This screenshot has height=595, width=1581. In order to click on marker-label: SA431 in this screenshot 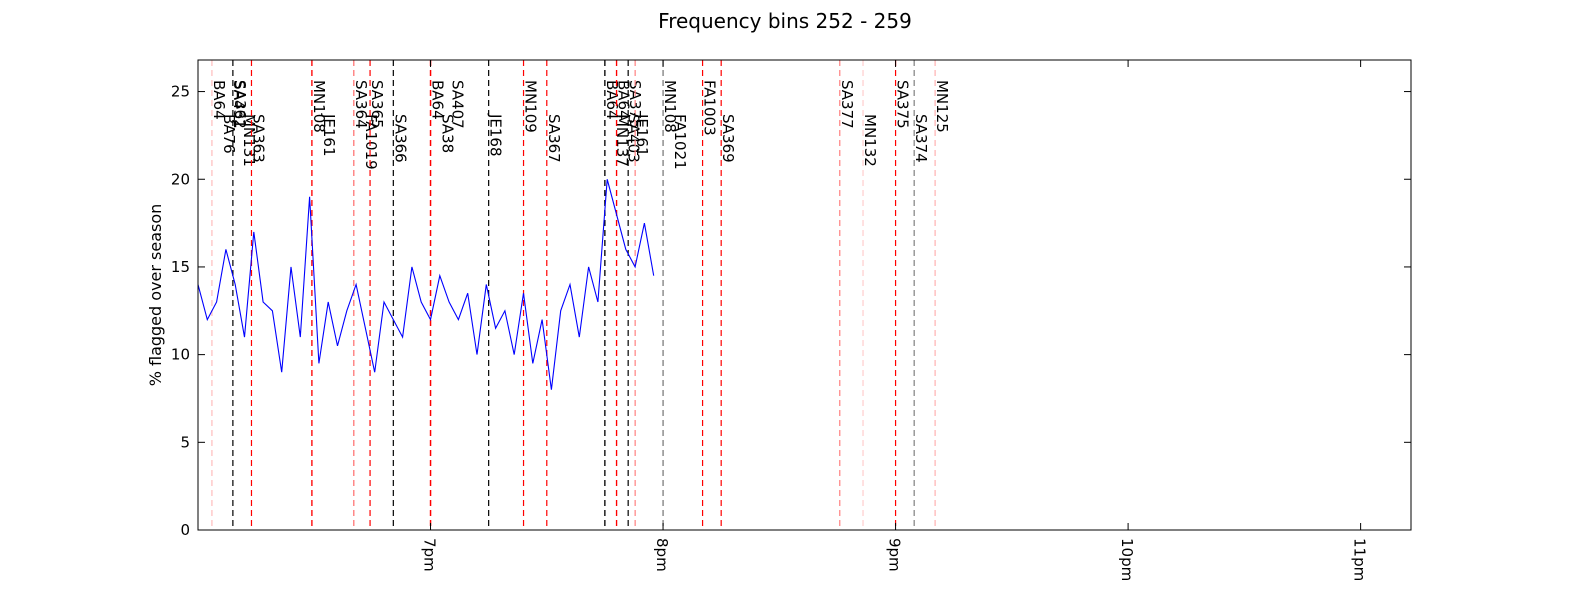, I will do `click(239, 104)`.